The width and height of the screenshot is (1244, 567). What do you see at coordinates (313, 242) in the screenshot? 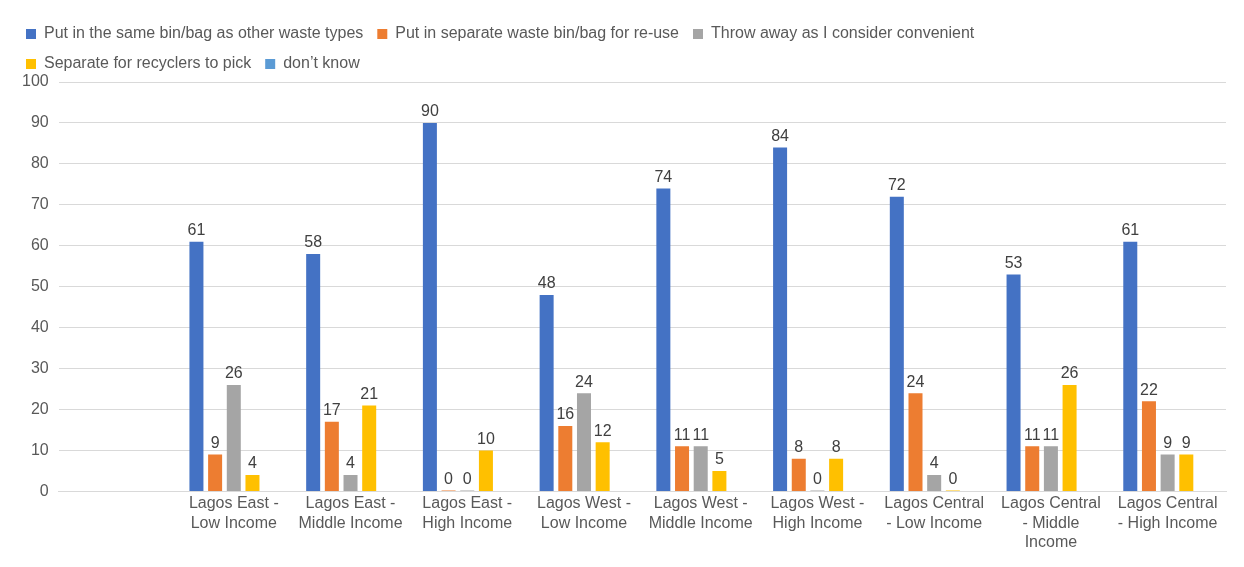
I see `data-label: 58` at bounding box center [313, 242].